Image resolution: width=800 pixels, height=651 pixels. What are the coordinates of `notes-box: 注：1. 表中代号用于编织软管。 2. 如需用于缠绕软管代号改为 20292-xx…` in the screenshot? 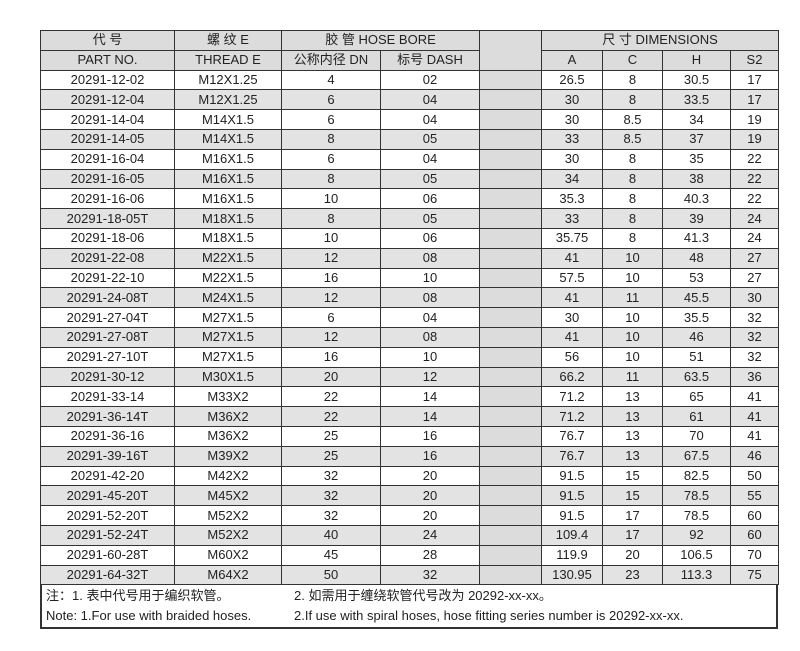 It's located at (409, 607).